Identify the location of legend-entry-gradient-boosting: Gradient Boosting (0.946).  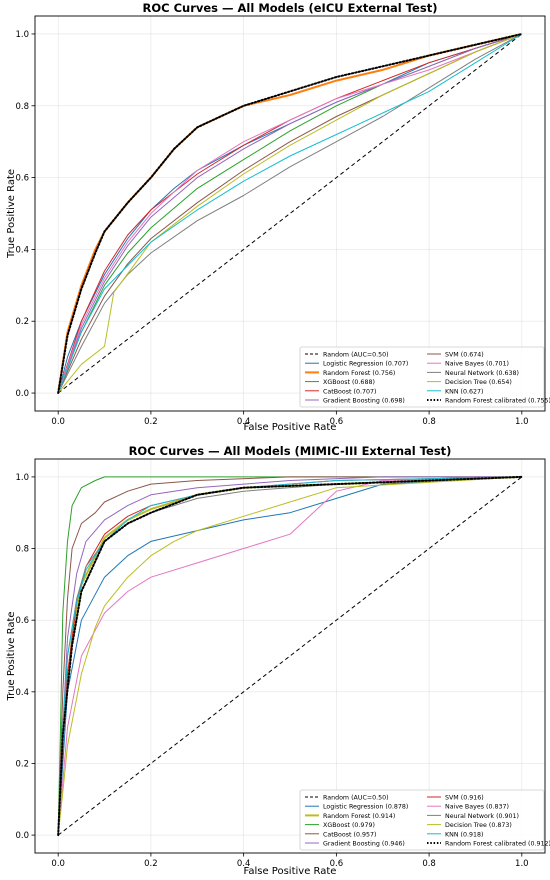
(364, 844).